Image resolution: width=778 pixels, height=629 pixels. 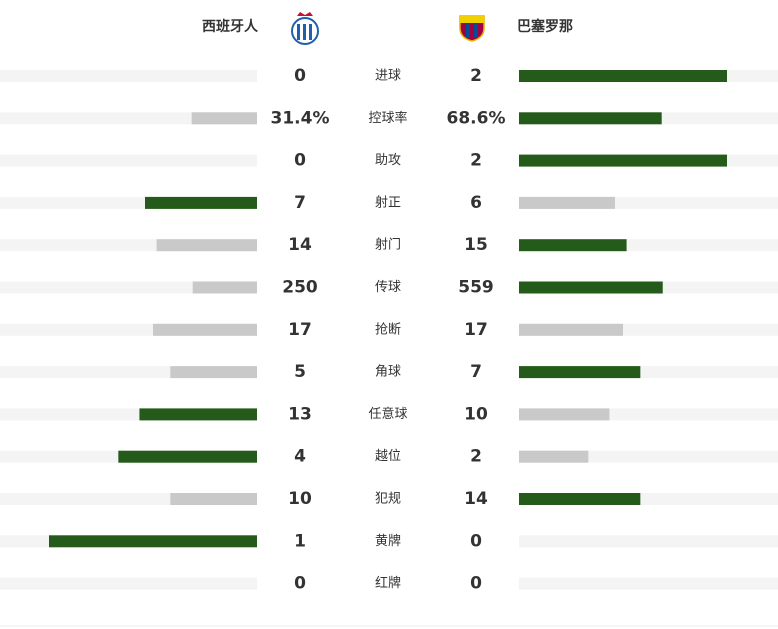 I want to click on stat-label: 射正, so click(x=388, y=202).